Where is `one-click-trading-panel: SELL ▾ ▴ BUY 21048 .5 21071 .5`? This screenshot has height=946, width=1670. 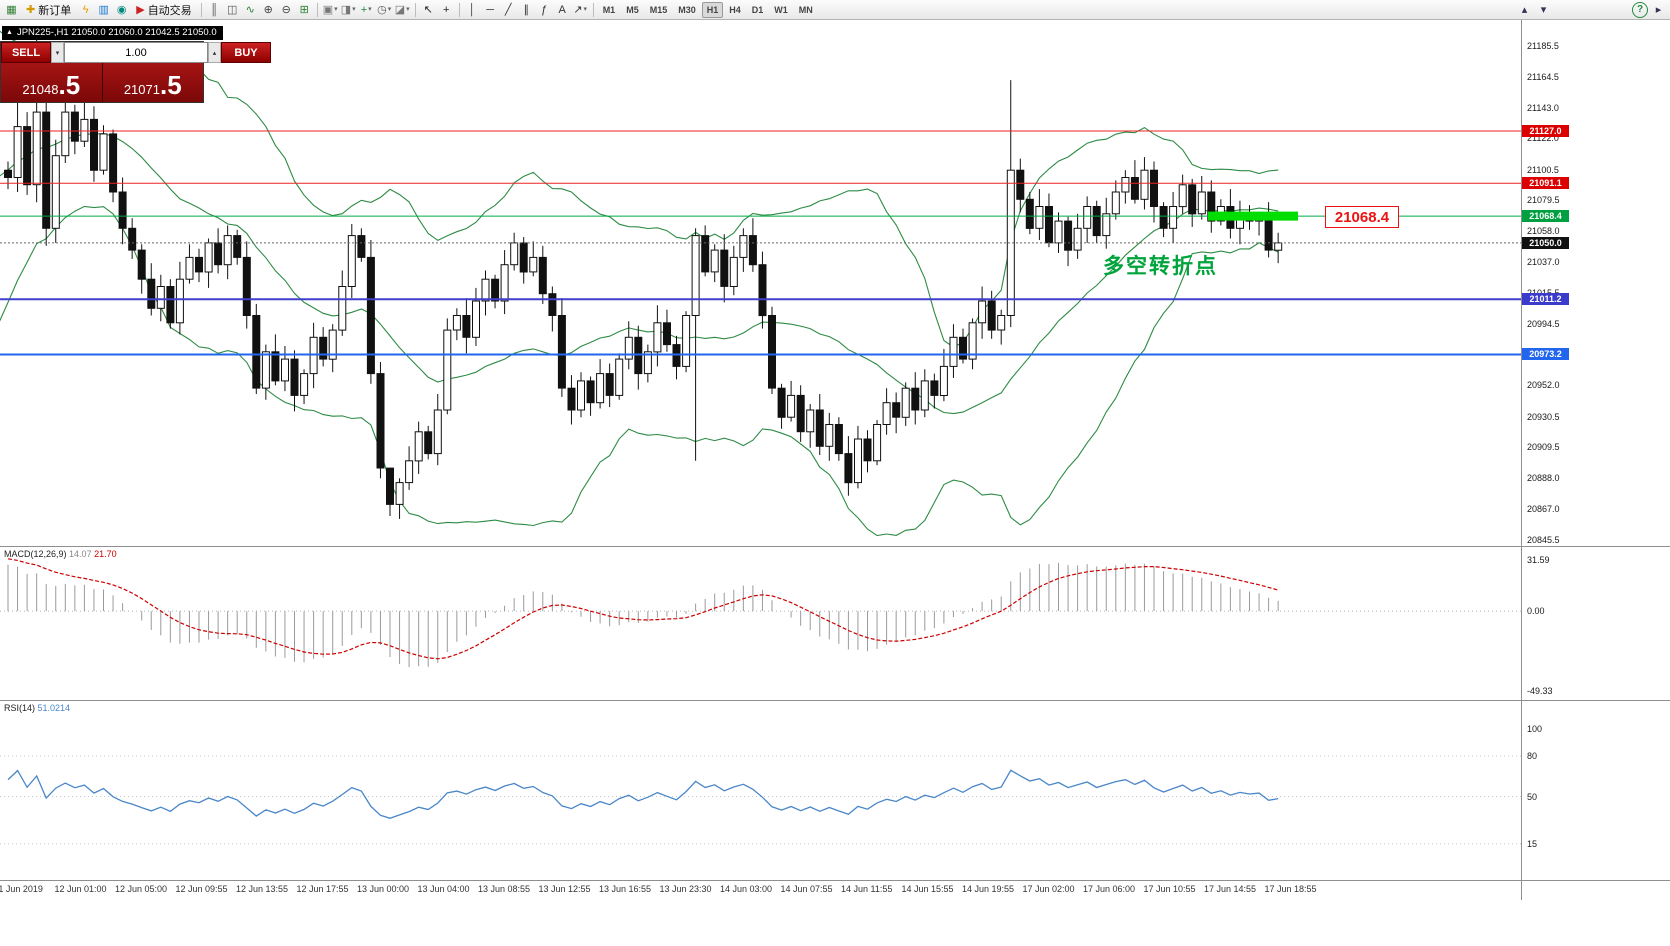 one-click-trading-panel: SELL ▾ ▴ BUY 21048 .5 21071 .5 is located at coordinates (135, 72).